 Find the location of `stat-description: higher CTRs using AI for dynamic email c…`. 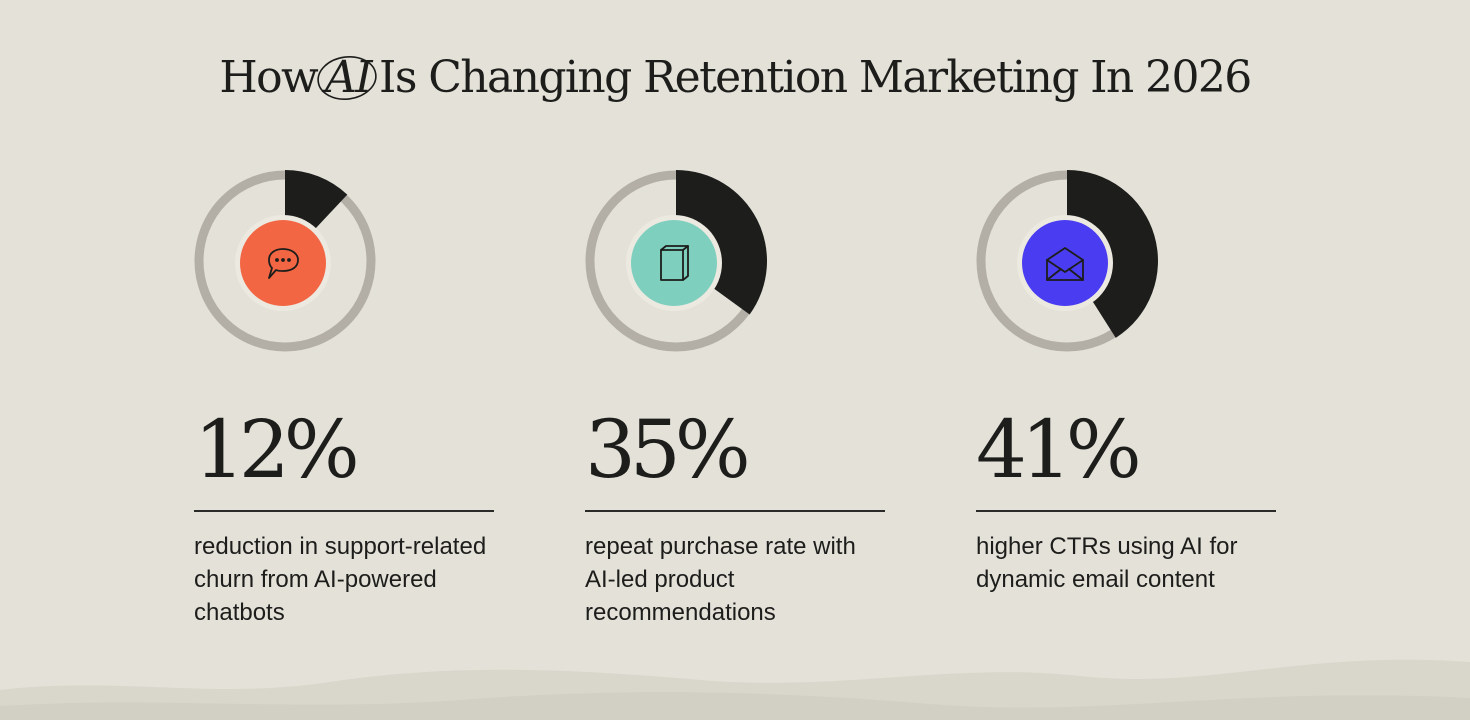

stat-description: higher CTRs using AI for dynamic email c… is located at coordinates (1107, 563).